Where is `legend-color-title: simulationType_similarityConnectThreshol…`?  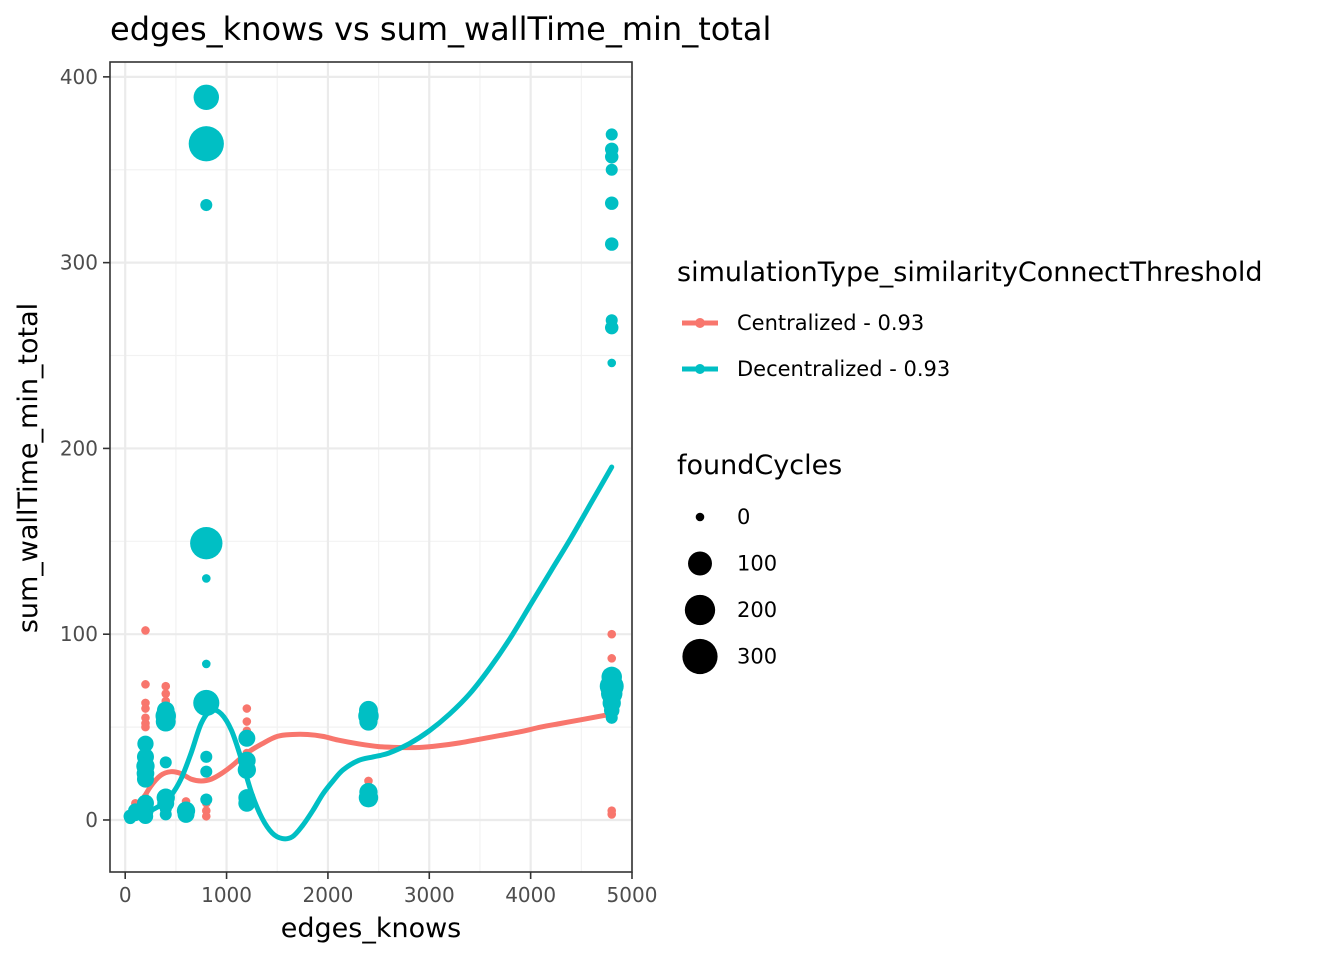
legend-color-title: simulationType_similarityConnectThreshol… is located at coordinates (970, 272).